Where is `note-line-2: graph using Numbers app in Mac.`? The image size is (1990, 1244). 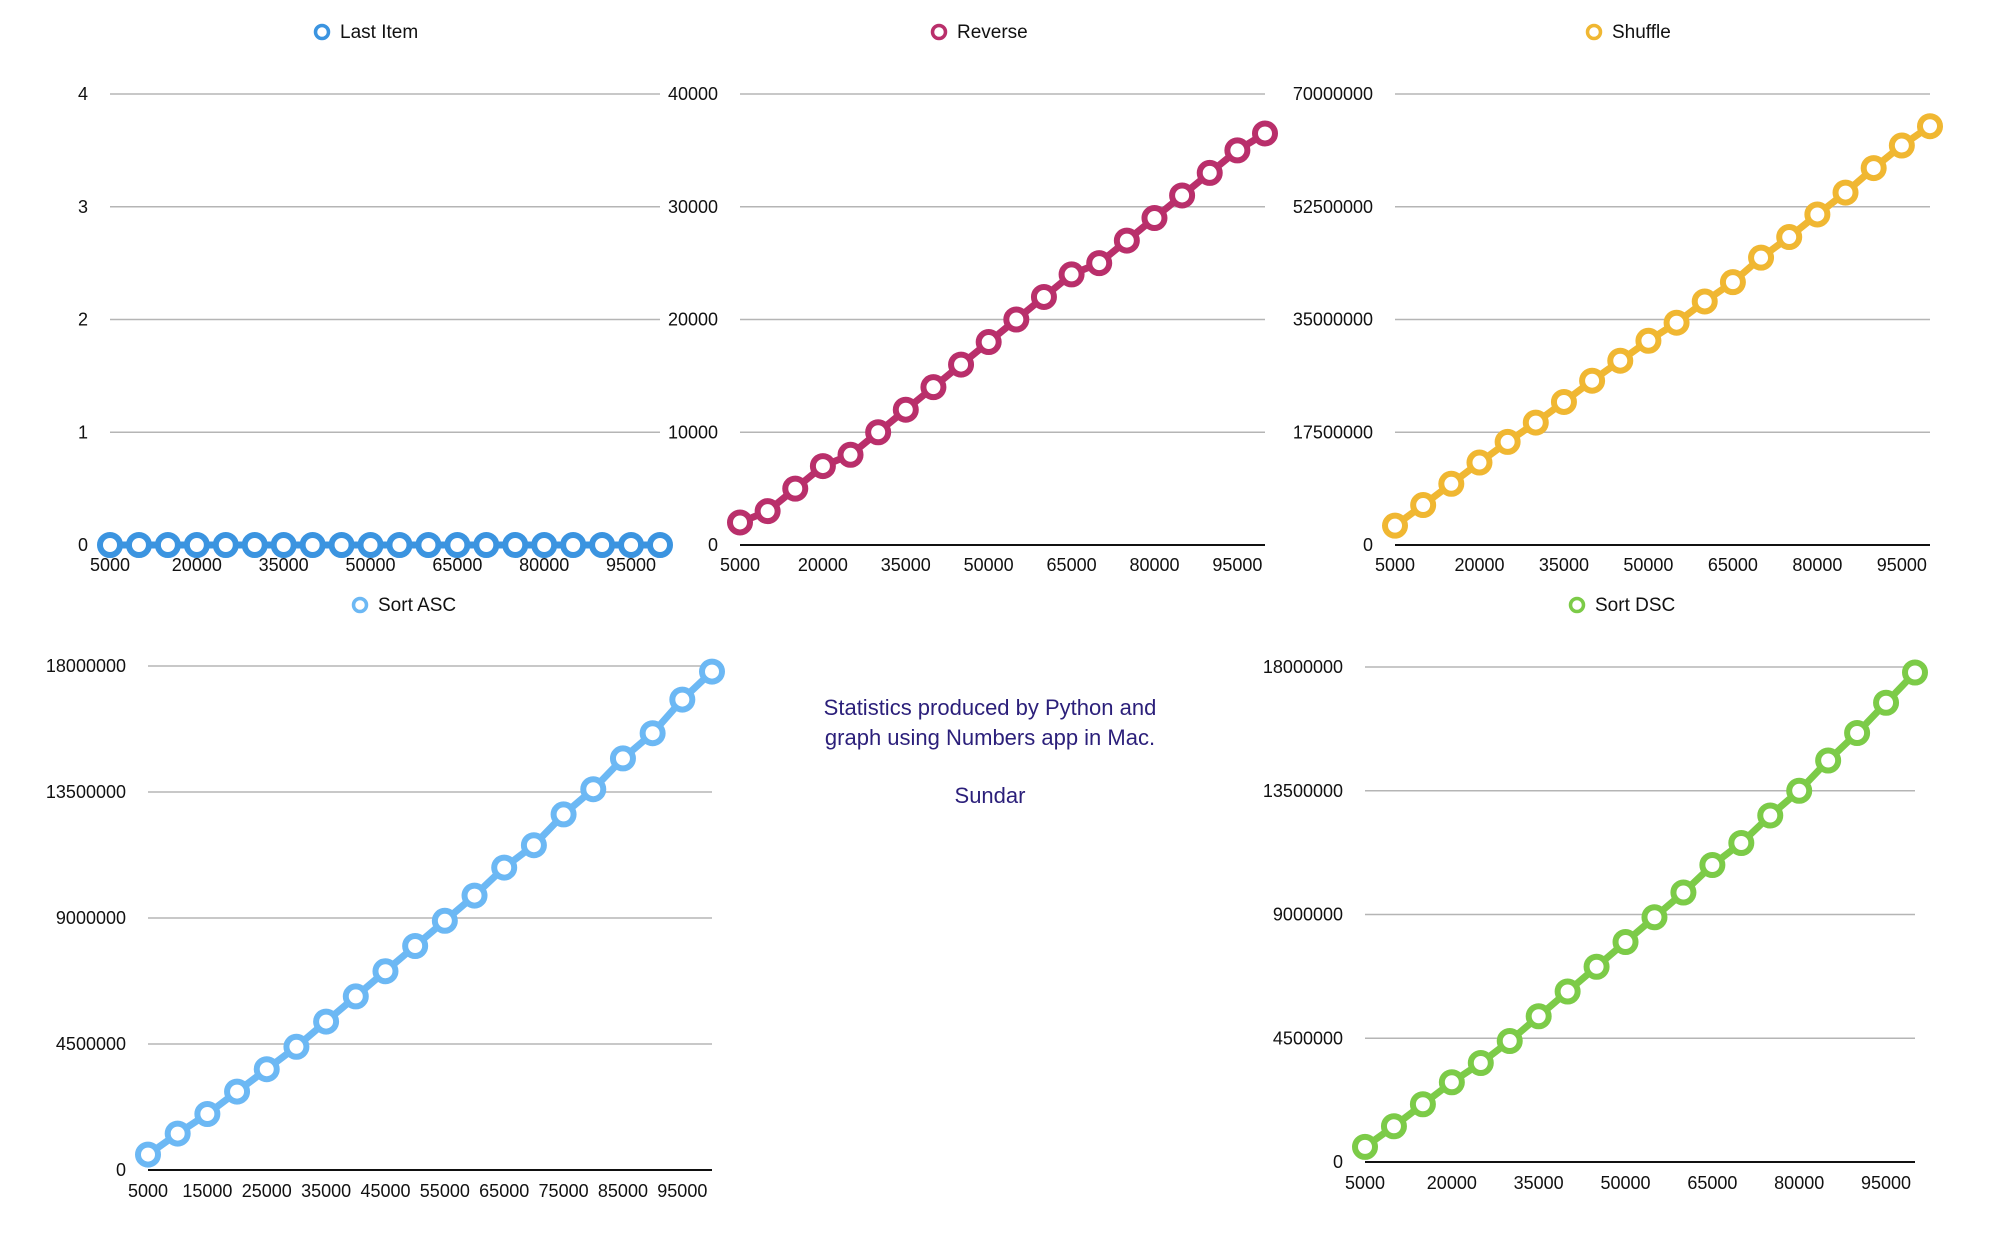 note-line-2: graph using Numbers app in Mac. is located at coordinates (990, 737).